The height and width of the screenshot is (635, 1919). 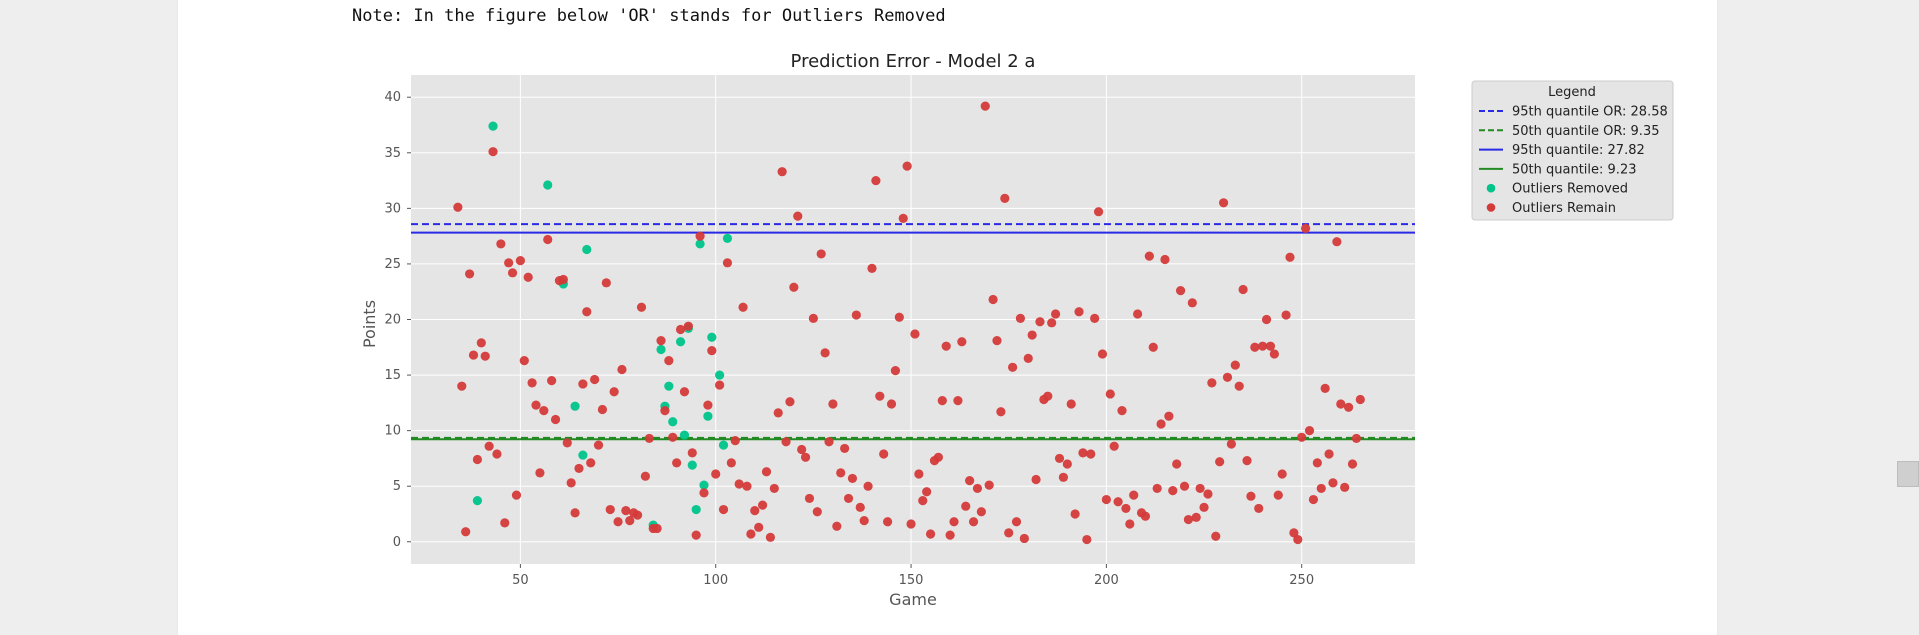 I want to click on x-tick-label: 50, so click(x=520, y=580).